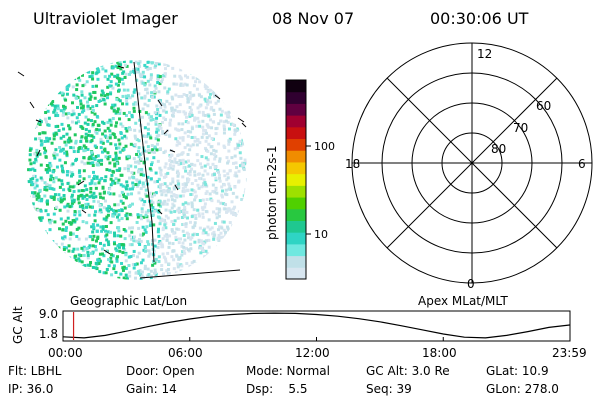 The width and height of the screenshot is (600, 400). Describe the element at coordinates (277, 389) in the screenshot. I see `info-dsp: Dsp: 5.5` at that location.